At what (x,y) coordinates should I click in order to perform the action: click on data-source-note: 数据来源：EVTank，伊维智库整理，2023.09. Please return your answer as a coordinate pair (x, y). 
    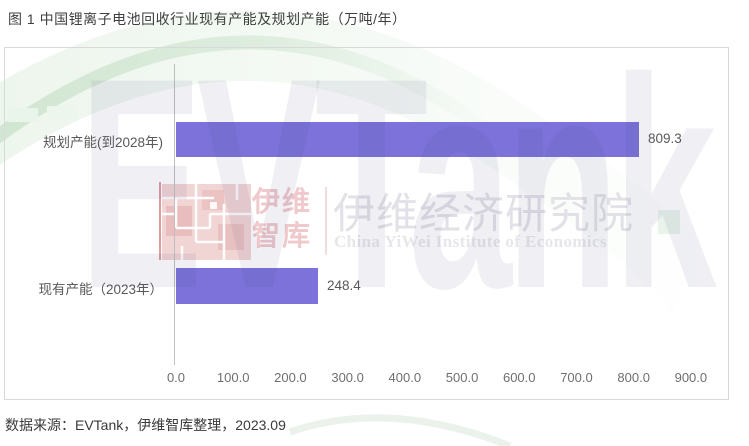
    Looking at the image, I should click on (145, 425).